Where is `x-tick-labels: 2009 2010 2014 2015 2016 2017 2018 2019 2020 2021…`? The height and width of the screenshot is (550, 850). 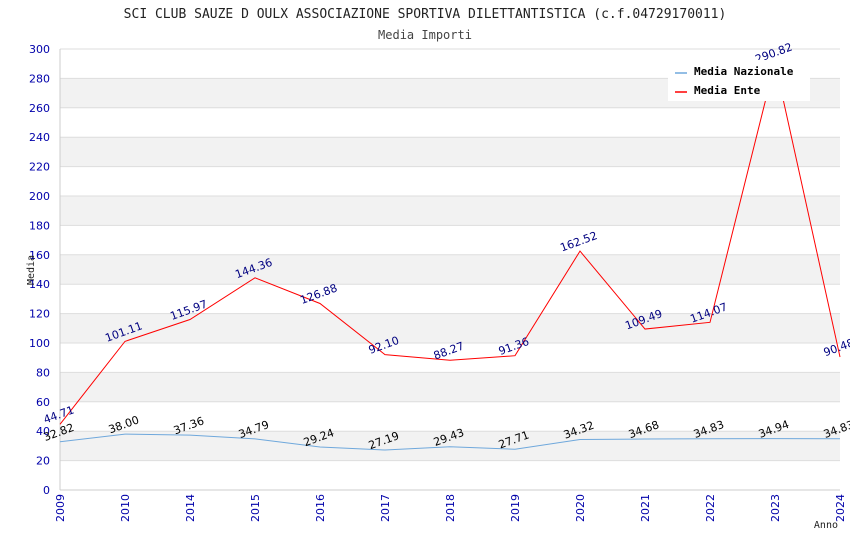
x-tick-labels: 2009 2010 2014 2015 2016 2017 2018 2019 2020 2021… is located at coordinates (450, 508).